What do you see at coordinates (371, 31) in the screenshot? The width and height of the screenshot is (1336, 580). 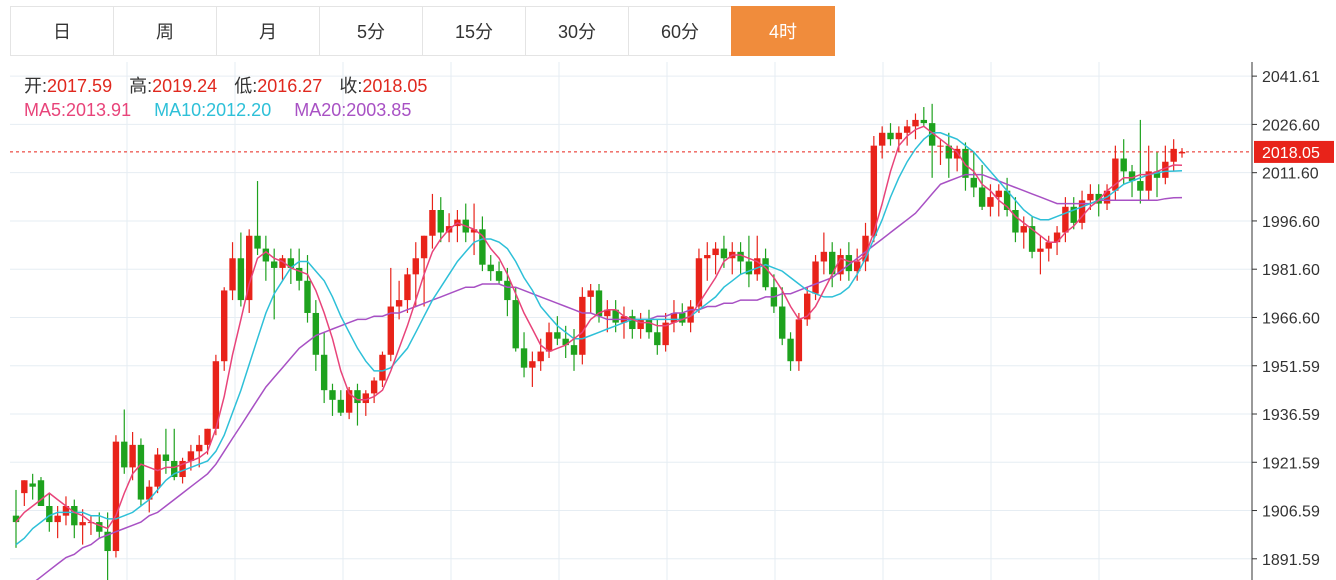 I see `tab-5min: 5分` at bounding box center [371, 31].